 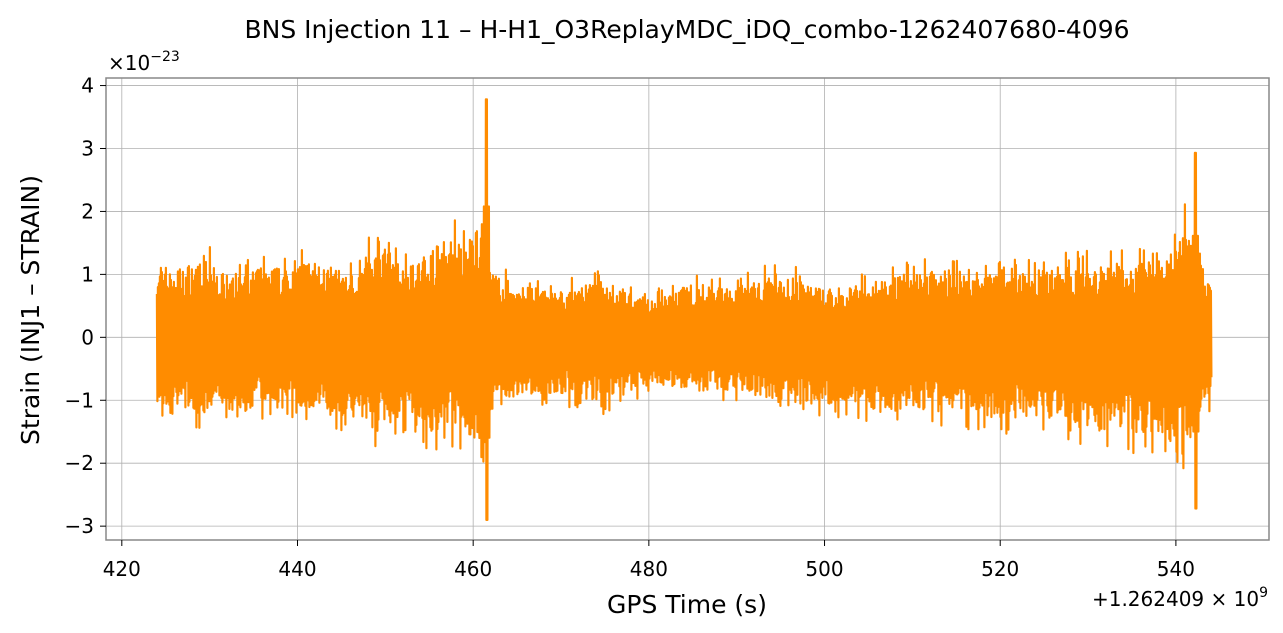 What do you see at coordinates (473, 569) in the screenshot?
I see `x-tick-label: 460` at bounding box center [473, 569].